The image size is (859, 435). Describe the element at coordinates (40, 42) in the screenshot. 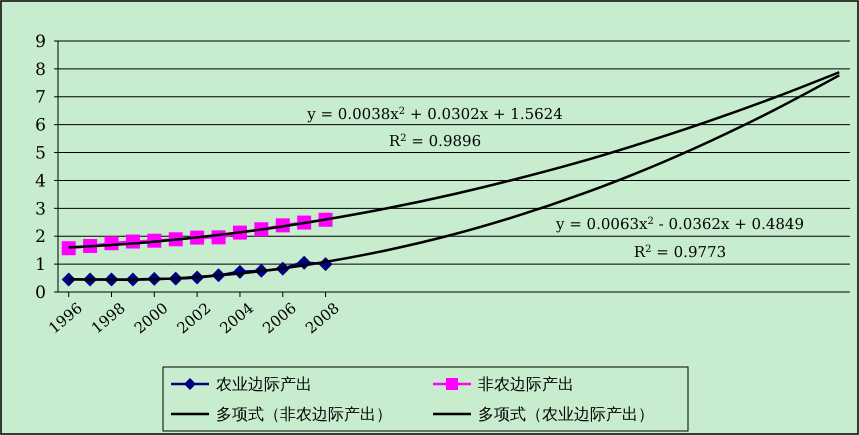

I see `y-tick-label: 9` at that location.